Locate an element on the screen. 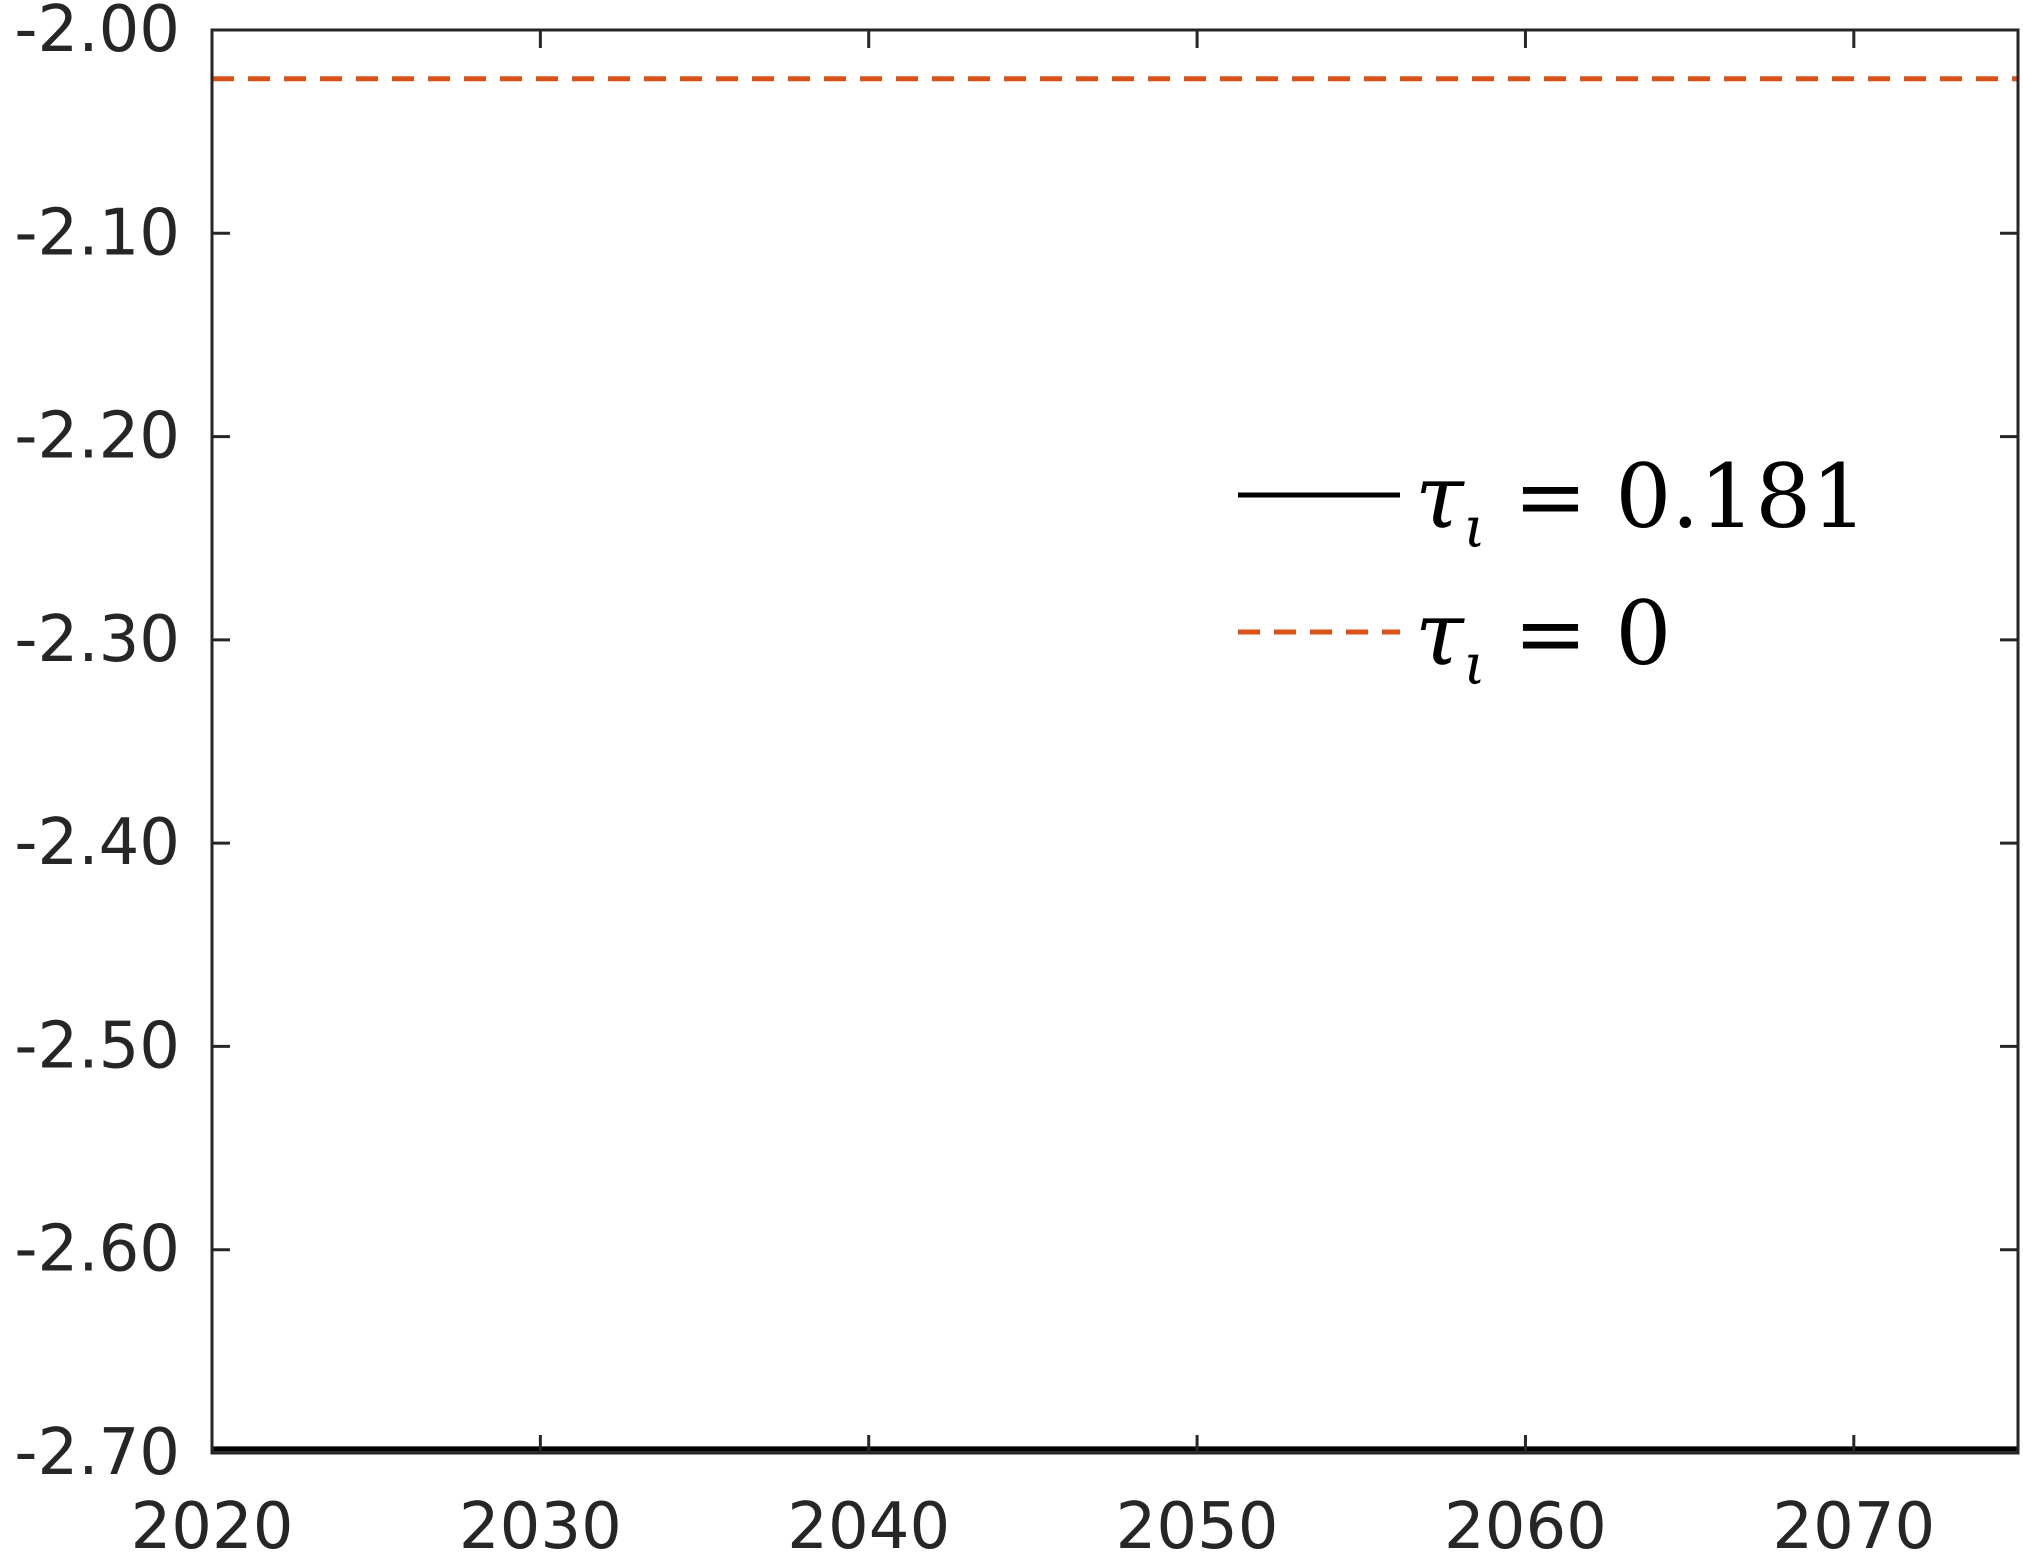 The height and width of the screenshot is (1554, 2023). x-tick-label: 2020 is located at coordinates (212, 1522).